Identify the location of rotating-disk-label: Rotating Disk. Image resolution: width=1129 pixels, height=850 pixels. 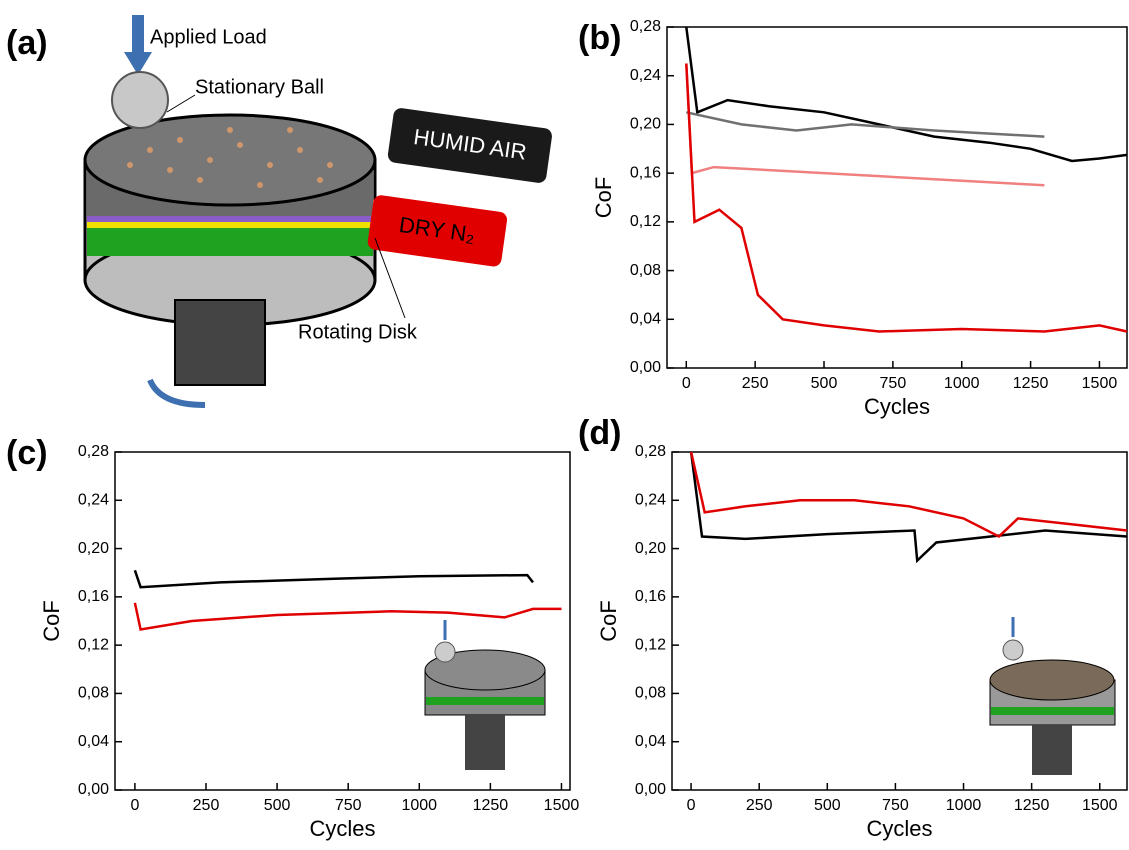
(358, 332).